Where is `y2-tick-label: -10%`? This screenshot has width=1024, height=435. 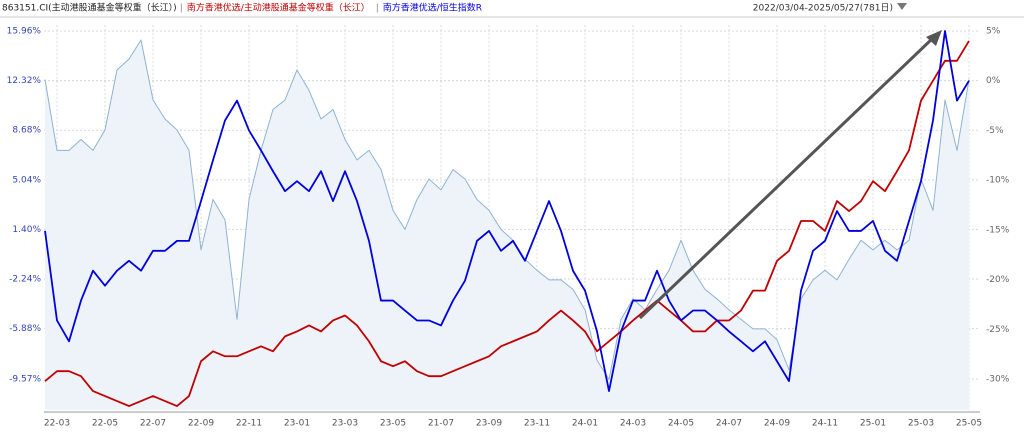
y2-tick-label: -10% is located at coordinates (998, 181).